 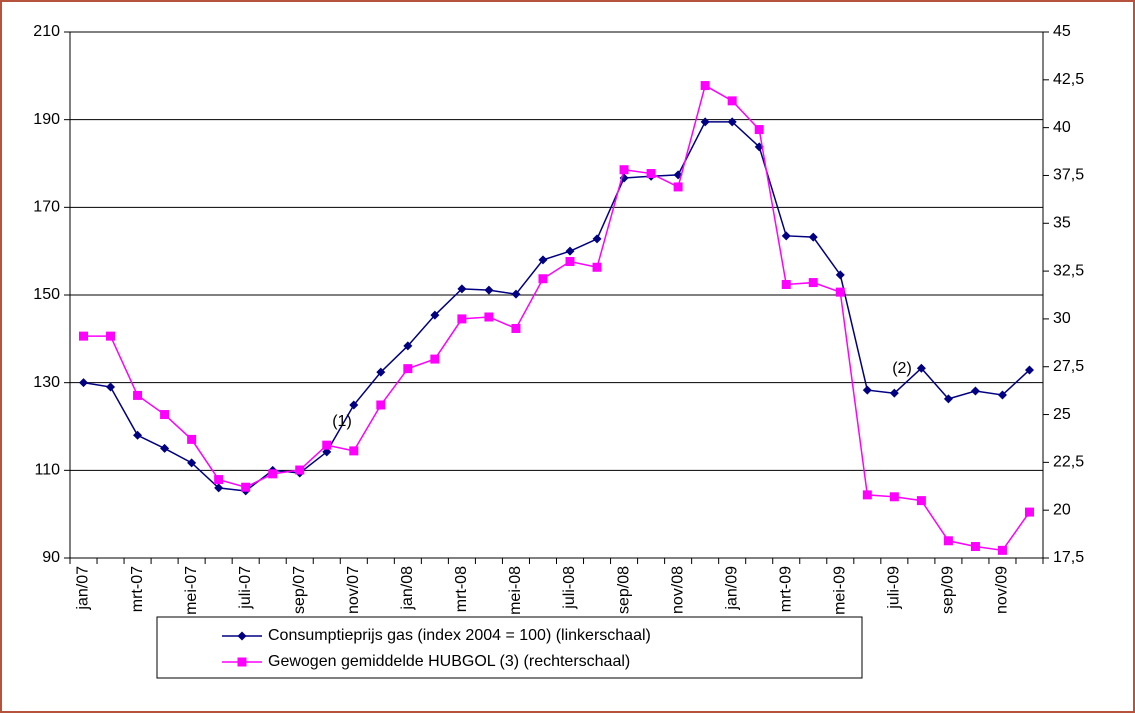 I want to click on y2-tick-label: 45, so click(x=1062, y=31).